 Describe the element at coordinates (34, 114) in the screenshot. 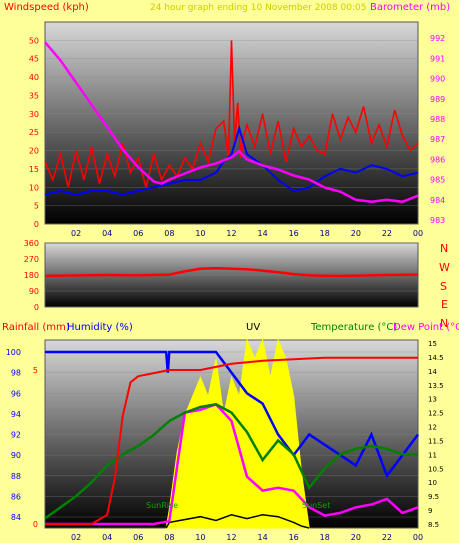

I see `wind-y-tick-label: 30` at that location.